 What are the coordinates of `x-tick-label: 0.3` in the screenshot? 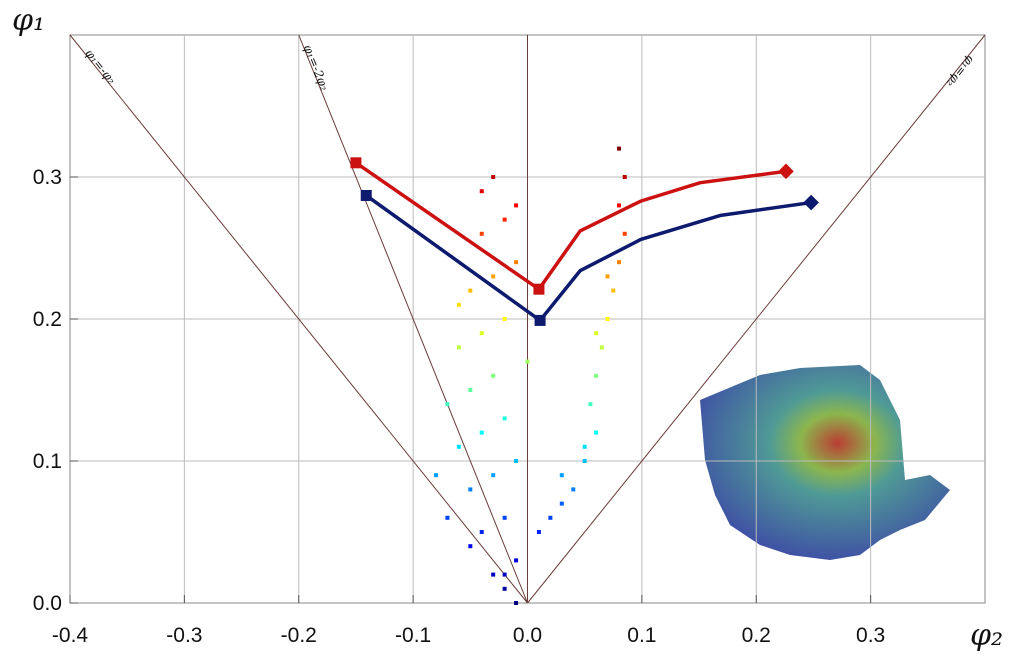 It's located at (870, 635).